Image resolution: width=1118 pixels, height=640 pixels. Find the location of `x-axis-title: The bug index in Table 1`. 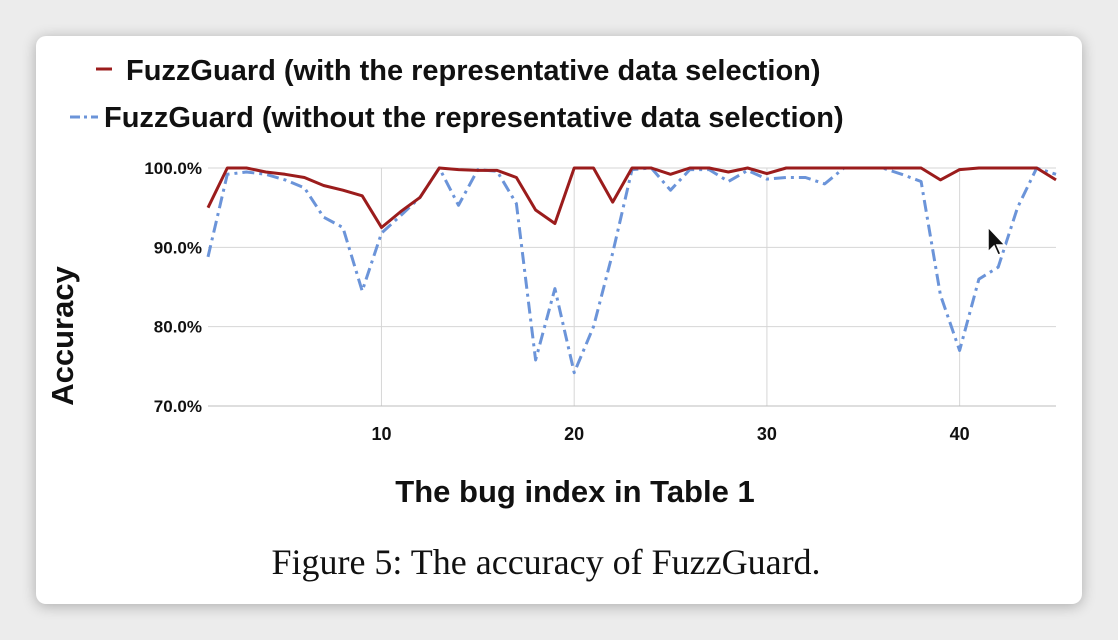

x-axis-title: The bug index in Table 1 is located at coordinates (574, 491).